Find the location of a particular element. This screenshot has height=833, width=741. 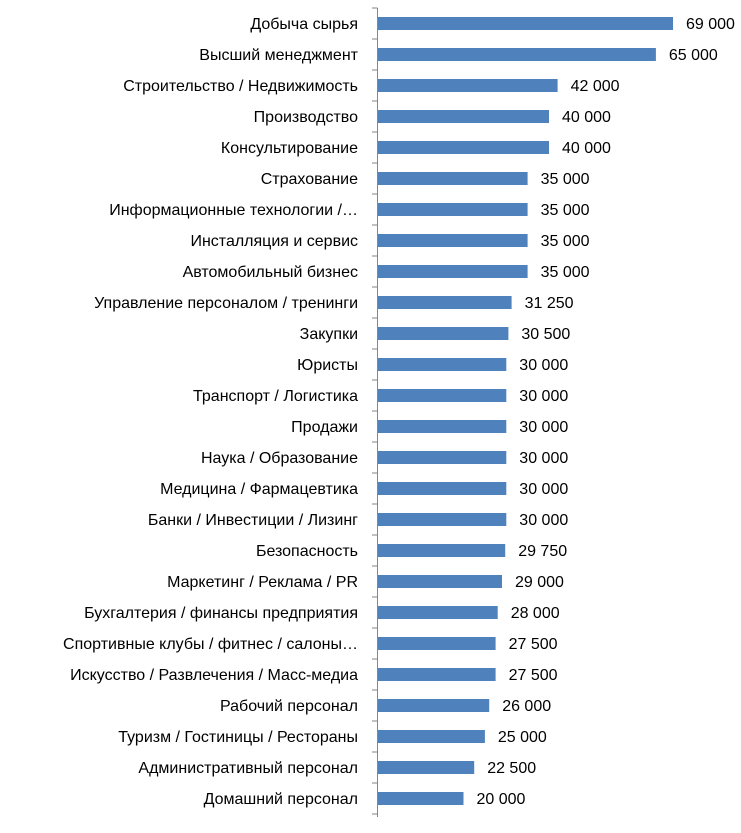

category-label: Туризм / Гостиницы / Рестораны is located at coordinates (238, 737).